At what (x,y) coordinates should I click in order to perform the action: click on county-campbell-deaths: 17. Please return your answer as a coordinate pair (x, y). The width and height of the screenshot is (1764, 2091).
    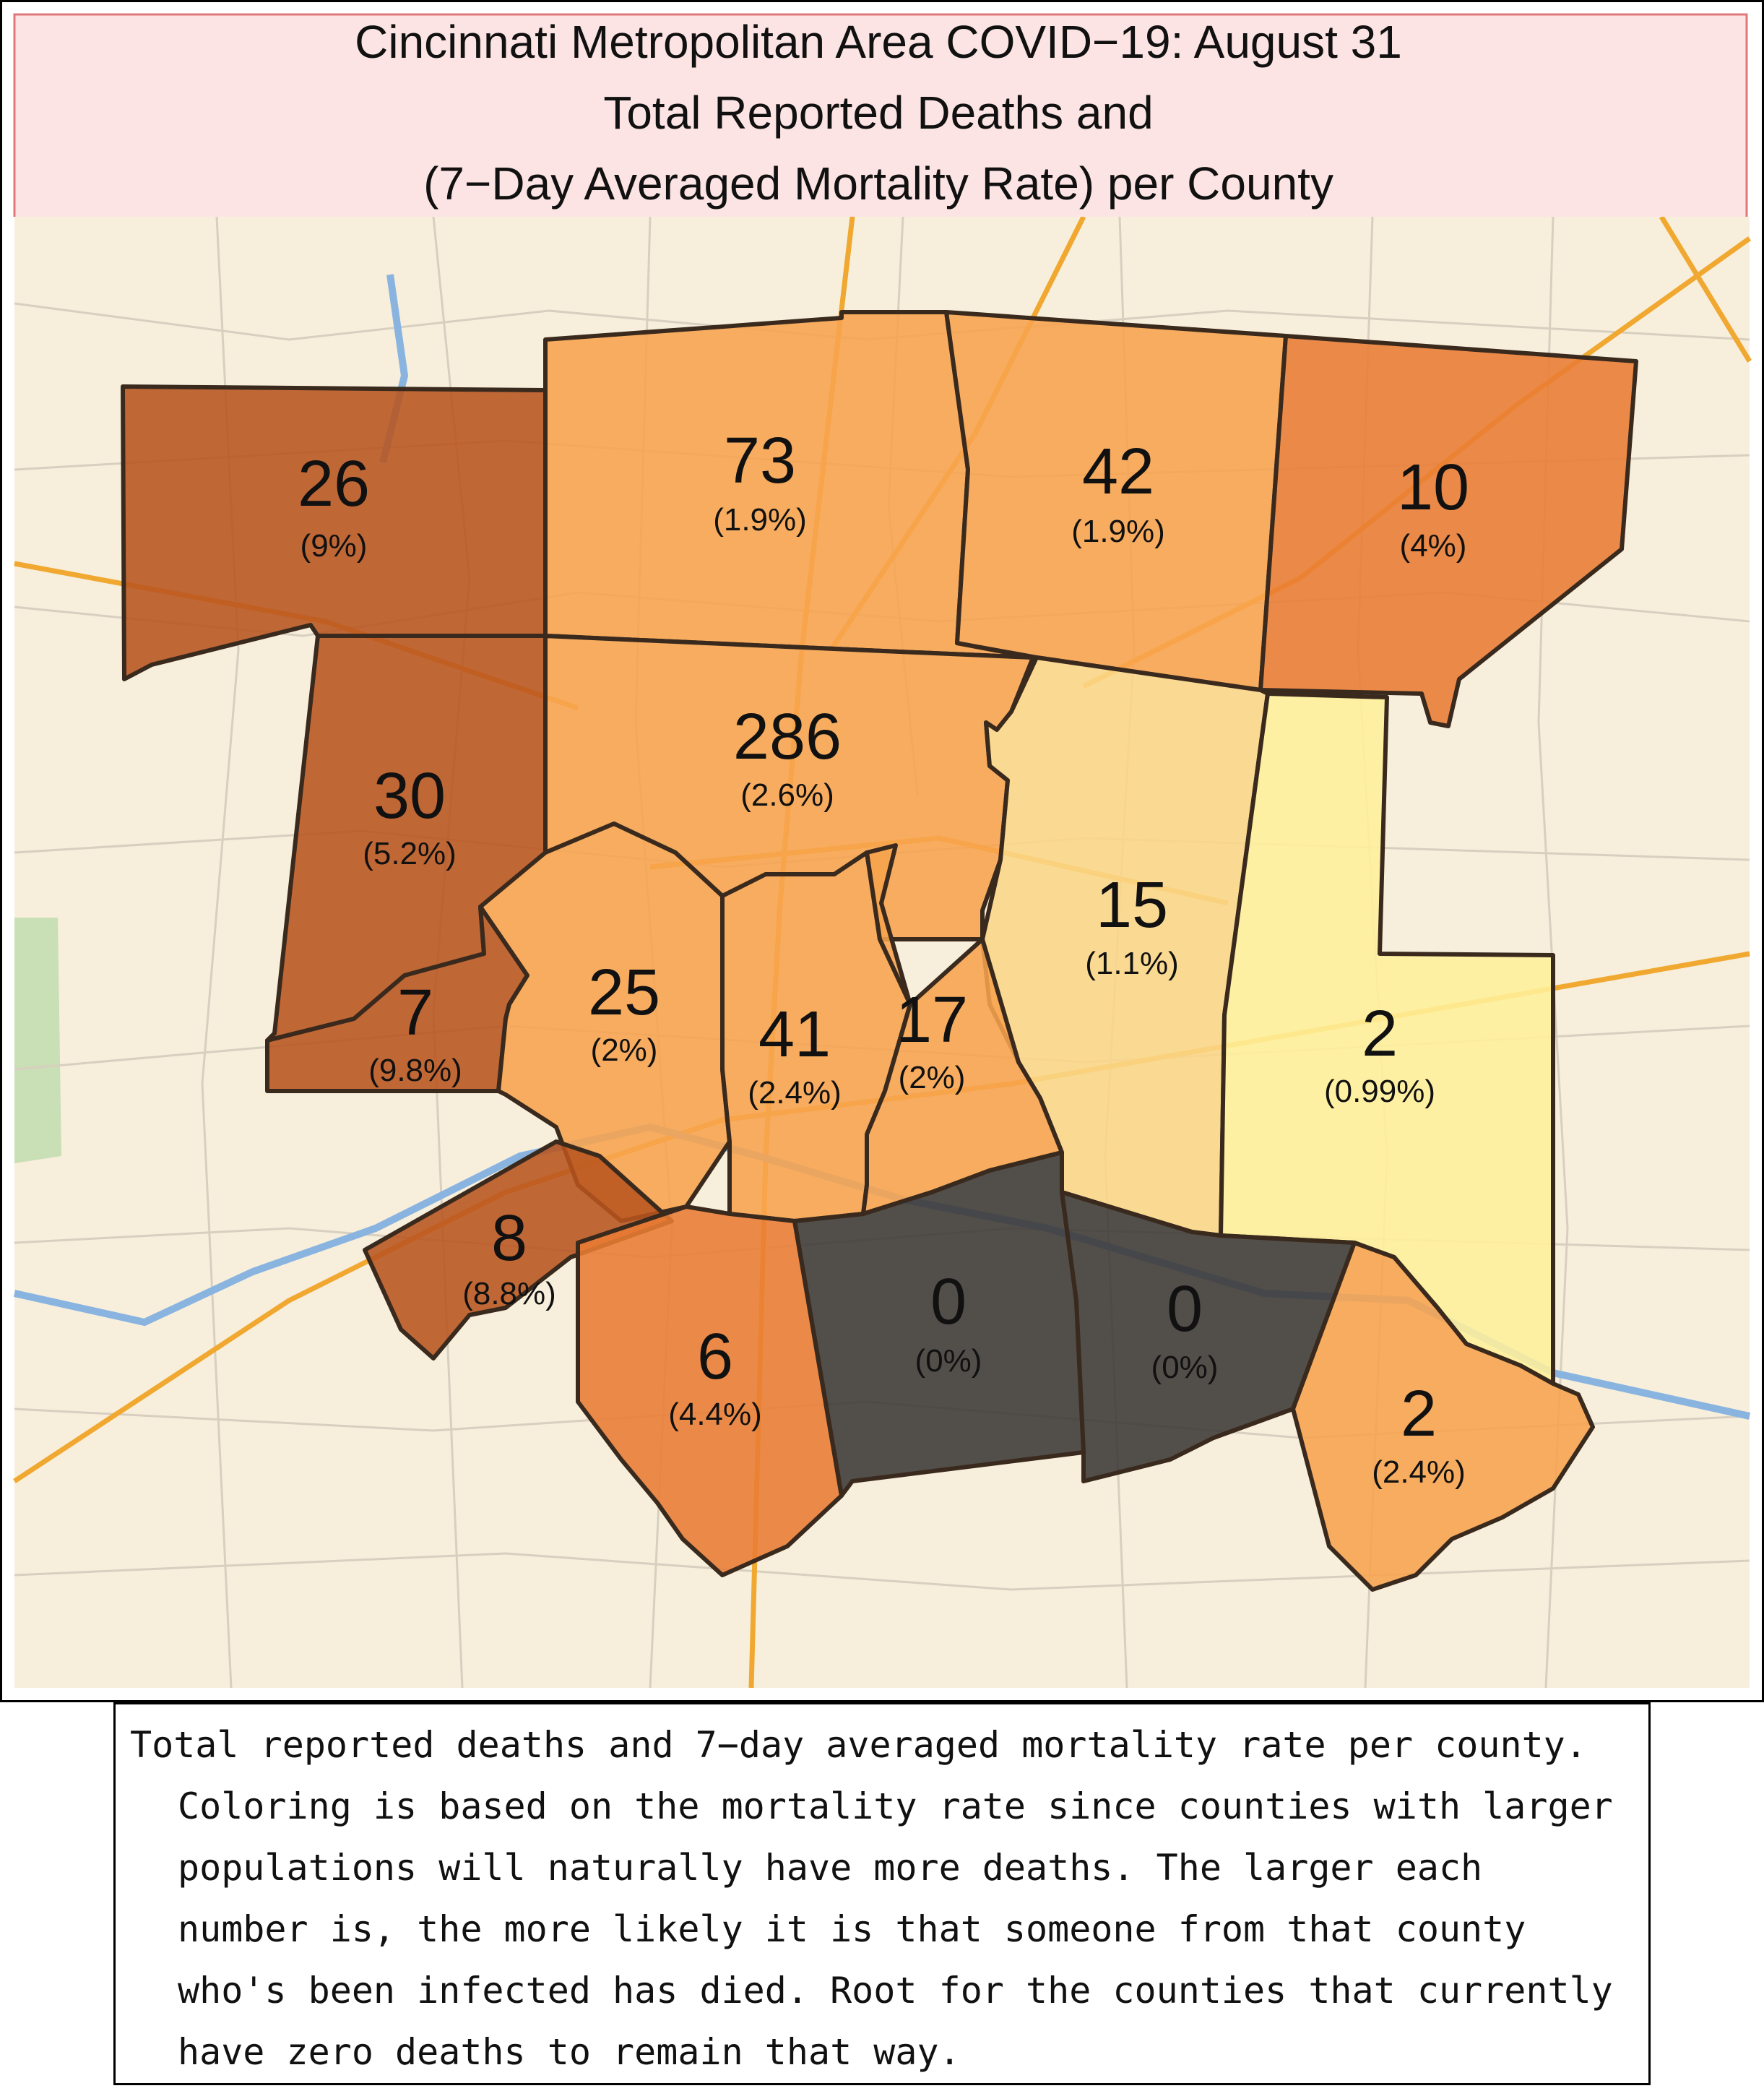
    Looking at the image, I should click on (932, 1020).